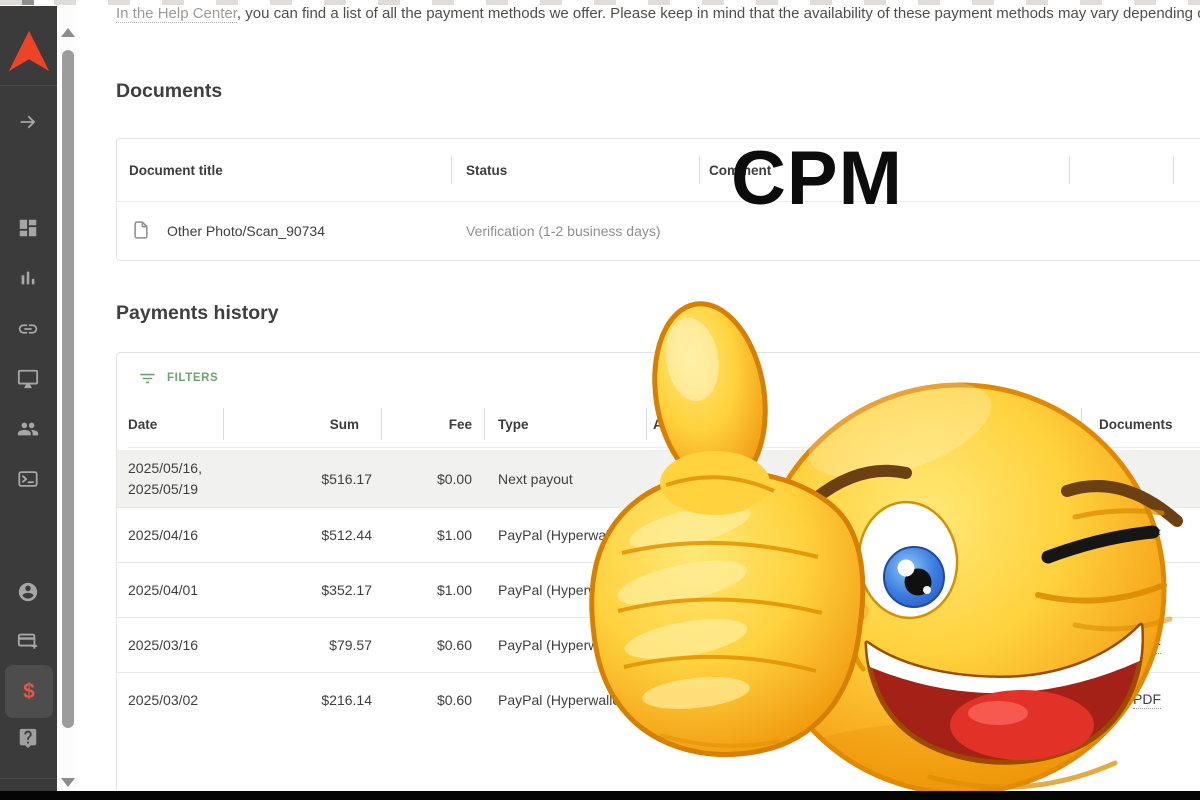  I want to click on doc-col-comment: Comment, so click(740, 170).